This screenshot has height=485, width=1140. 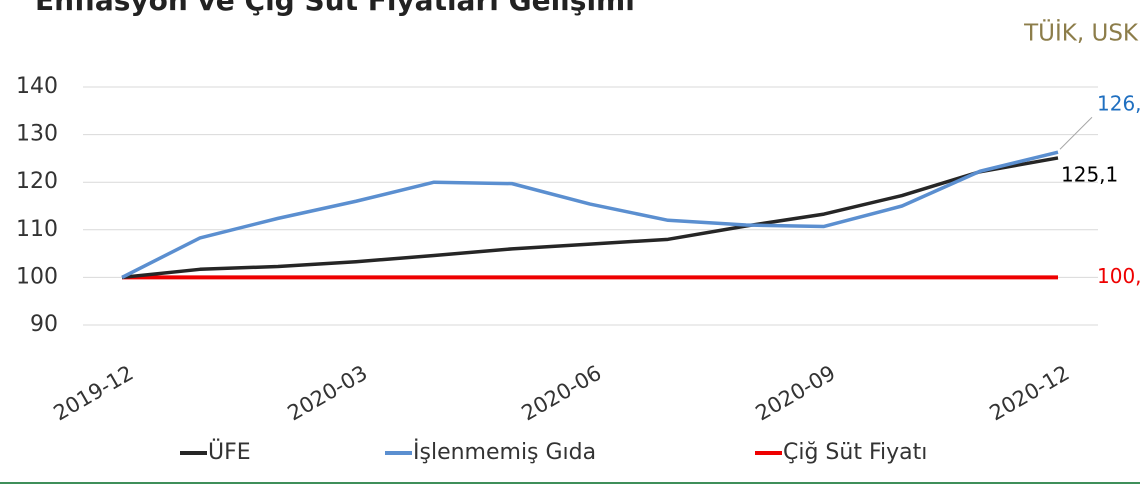 What do you see at coordinates (1089, 174) in the screenshot?
I see `data-label: 125,1` at bounding box center [1089, 174].